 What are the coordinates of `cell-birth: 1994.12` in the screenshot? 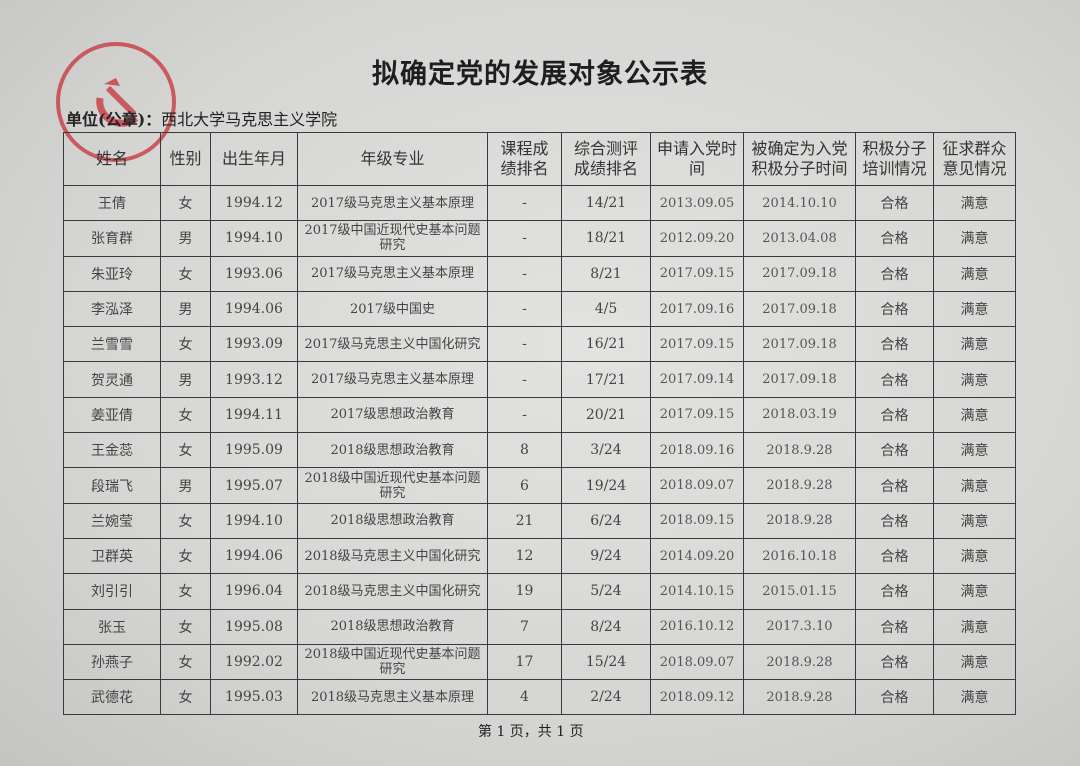 It's located at (254, 203).